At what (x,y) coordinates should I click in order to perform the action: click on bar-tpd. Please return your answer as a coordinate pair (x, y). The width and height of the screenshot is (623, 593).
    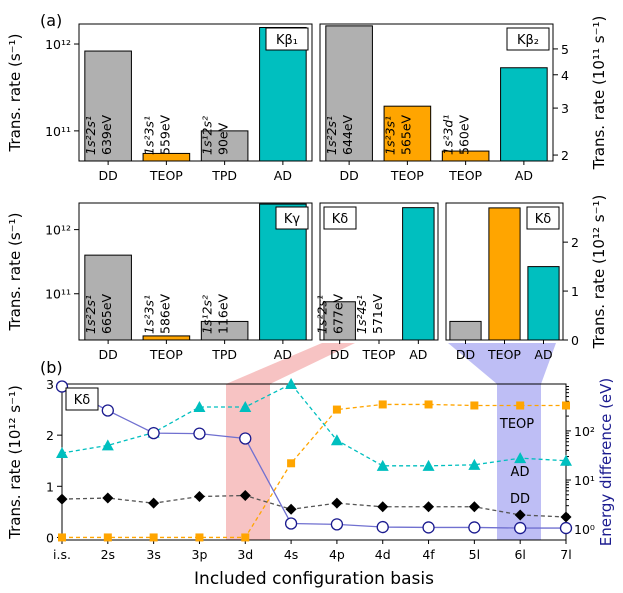
    Looking at the image, I should click on (224, 146).